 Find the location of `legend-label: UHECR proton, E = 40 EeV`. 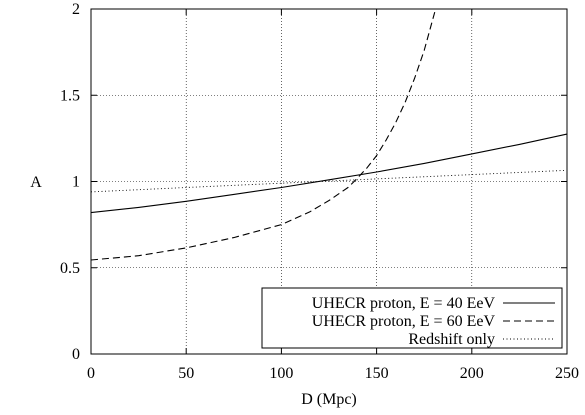

legend-label: UHECR proton, E = 40 EeV is located at coordinates (404, 303).